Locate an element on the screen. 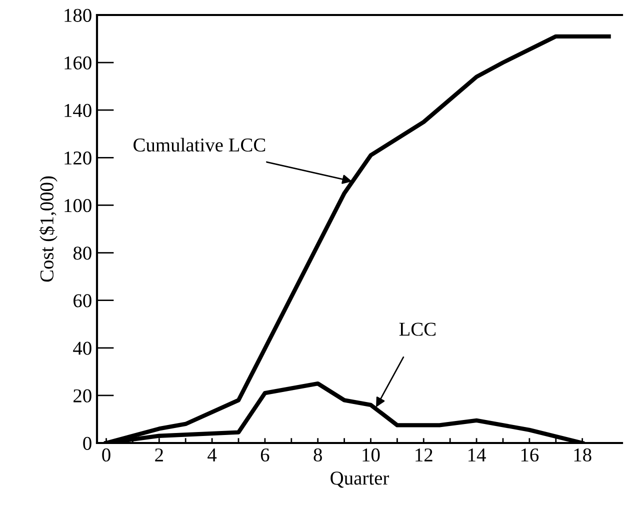 Image resolution: width=627 pixels, height=508 pixels. y-tick-label: 80 is located at coordinates (82, 253).